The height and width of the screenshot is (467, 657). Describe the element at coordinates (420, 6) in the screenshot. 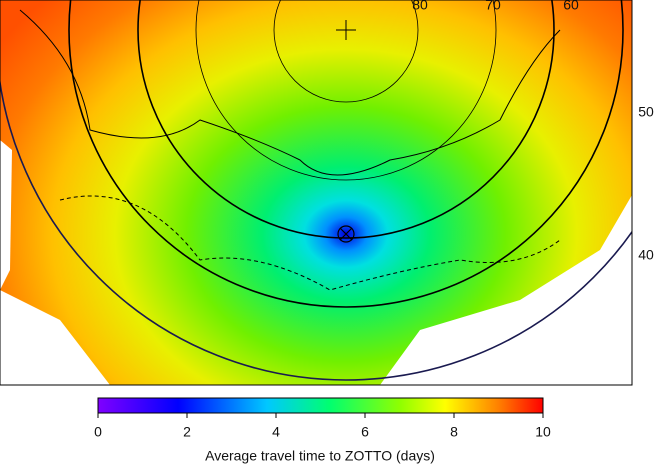

I see `latitude-label: 80` at that location.